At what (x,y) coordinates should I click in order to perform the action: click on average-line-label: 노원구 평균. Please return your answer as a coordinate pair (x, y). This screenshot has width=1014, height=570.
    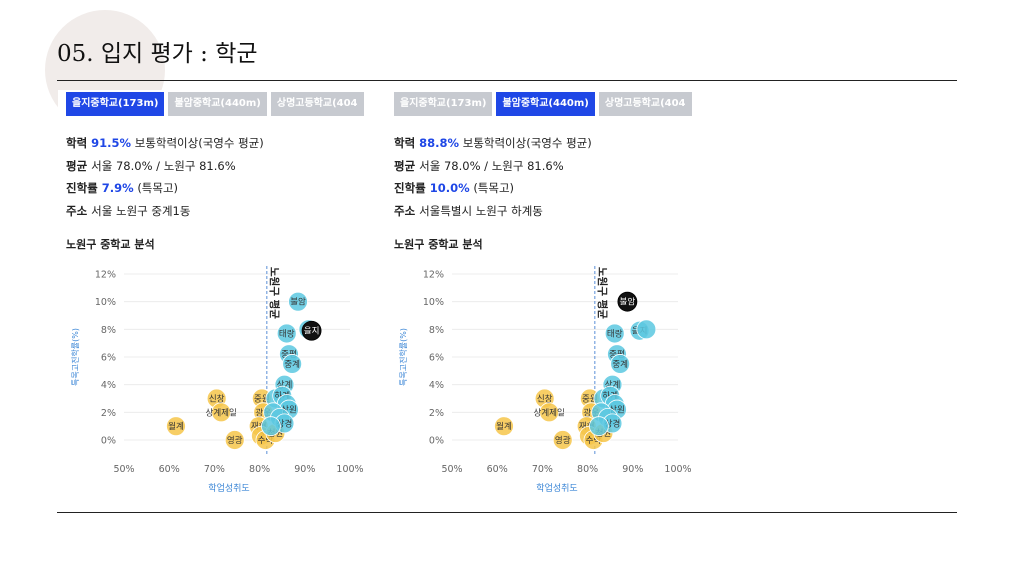
    Looking at the image, I should click on (274, 293).